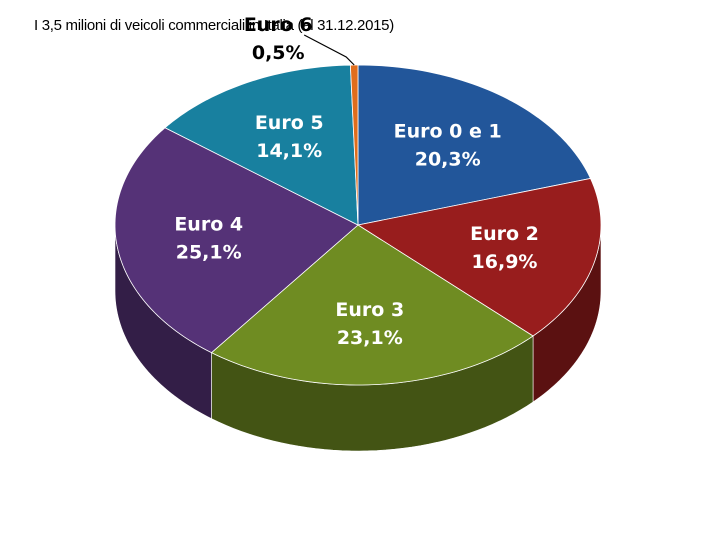  Describe the element at coordinates (289, 123) in the screenshot. I see `slice-category-label: Euro 5` at that location.